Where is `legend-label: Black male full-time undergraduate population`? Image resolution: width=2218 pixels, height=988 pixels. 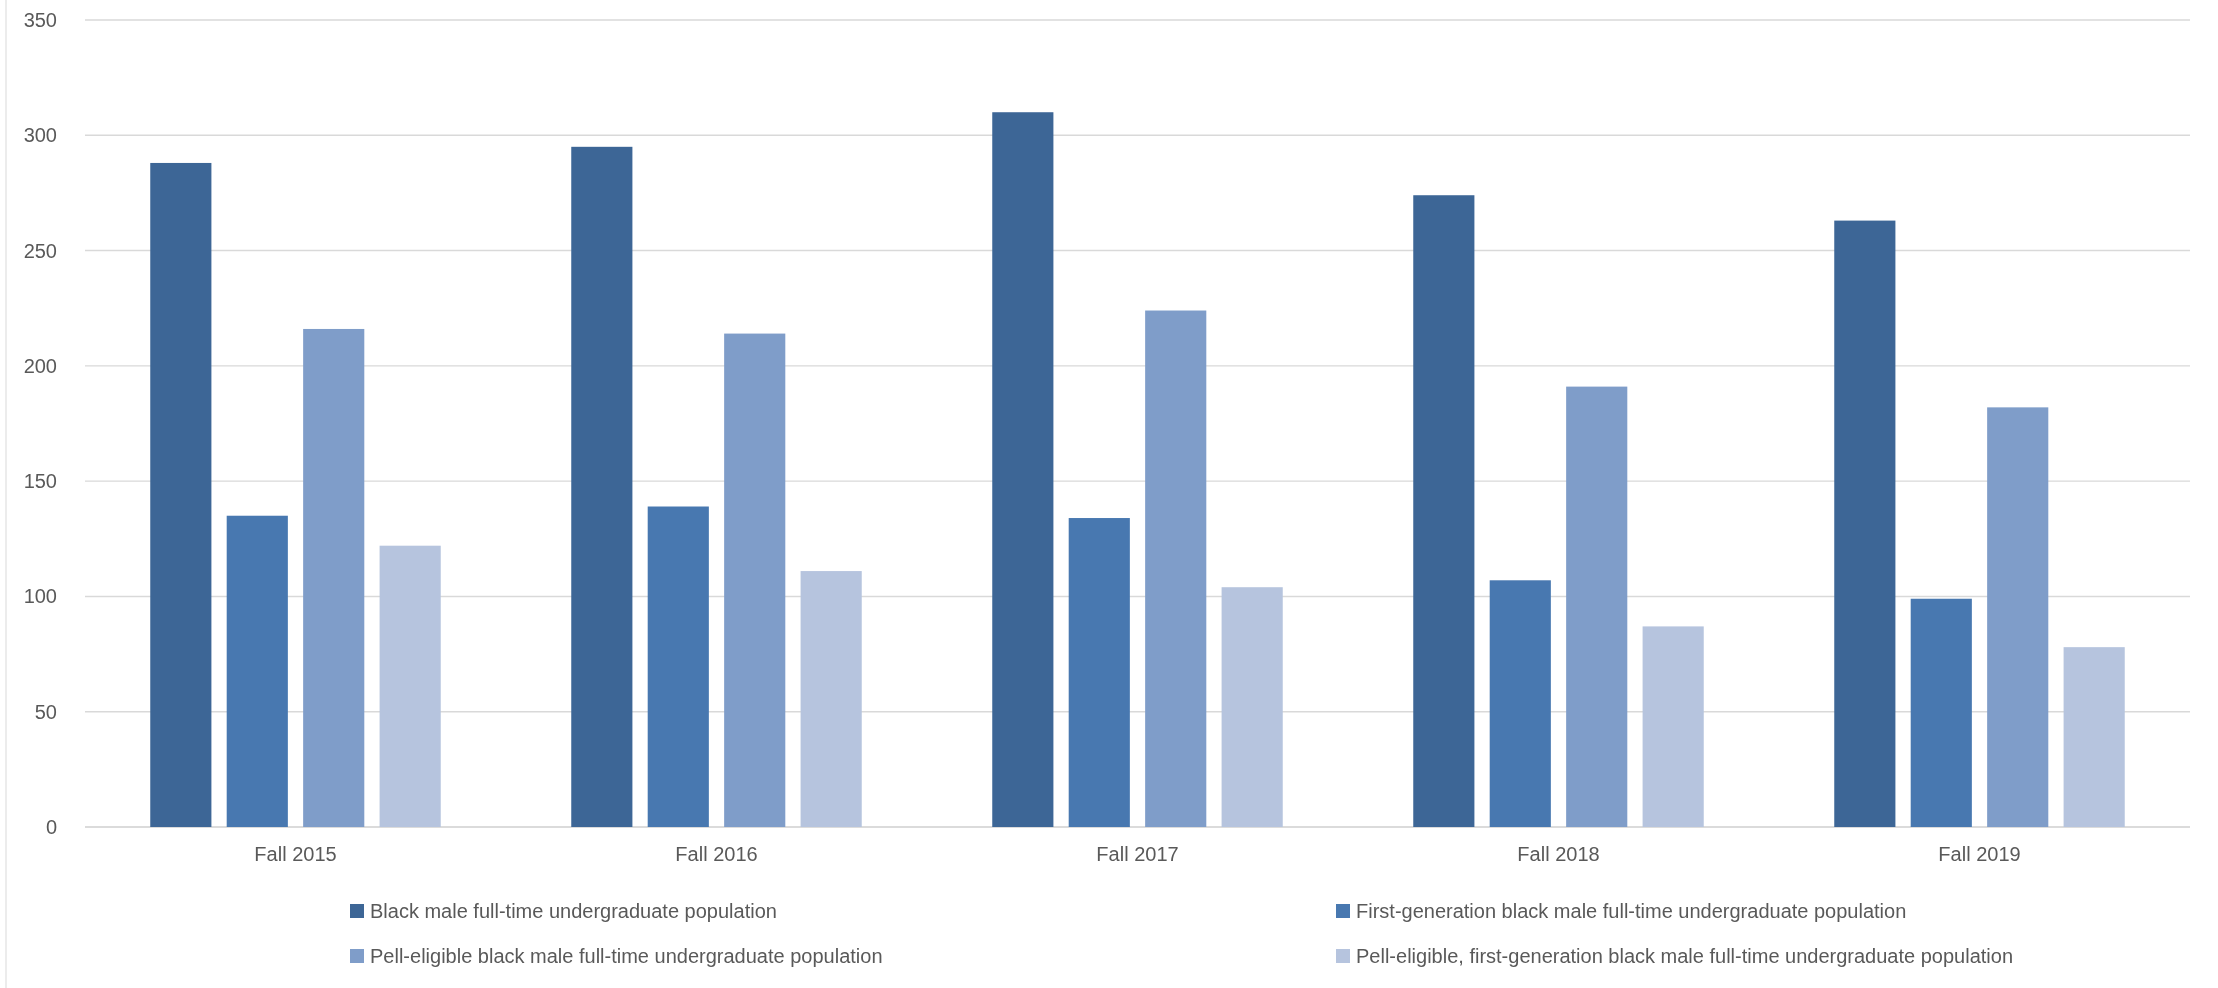
legend-label: Black male full-time undergraduate population is located at coordinates (573, 911).